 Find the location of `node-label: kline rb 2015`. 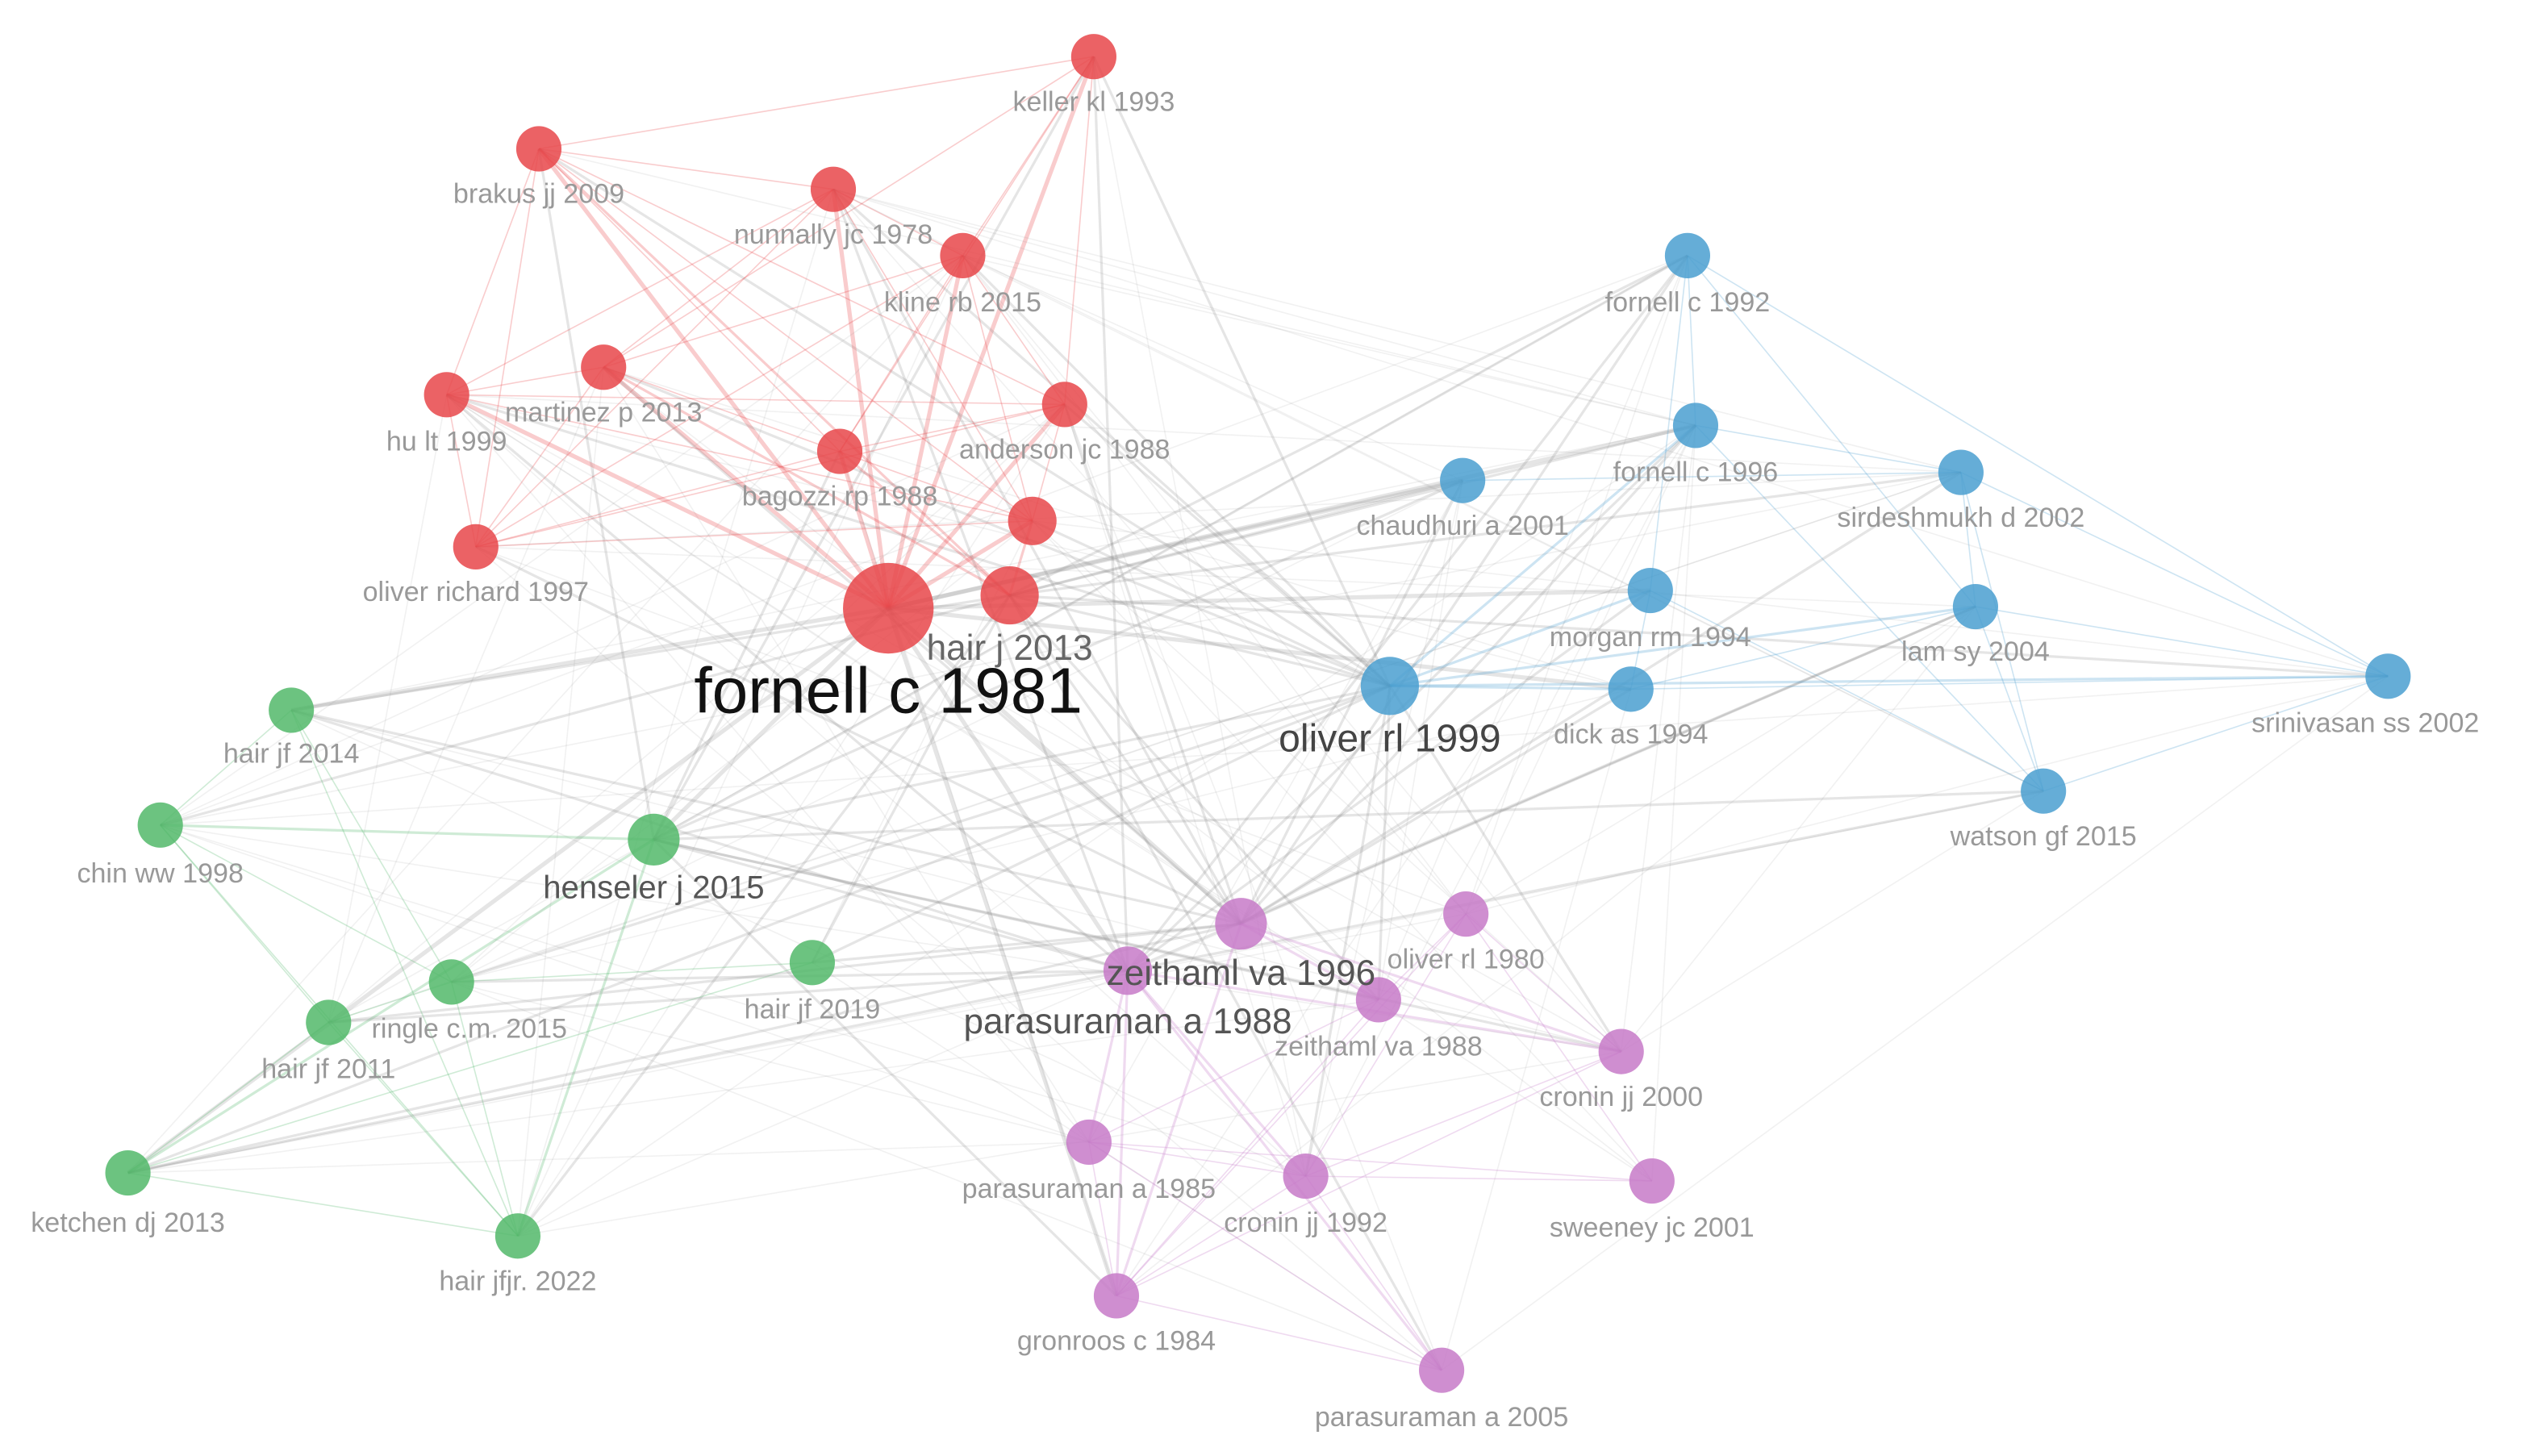

node-label: kline rb 2015 is located at coordinates (962, 302).